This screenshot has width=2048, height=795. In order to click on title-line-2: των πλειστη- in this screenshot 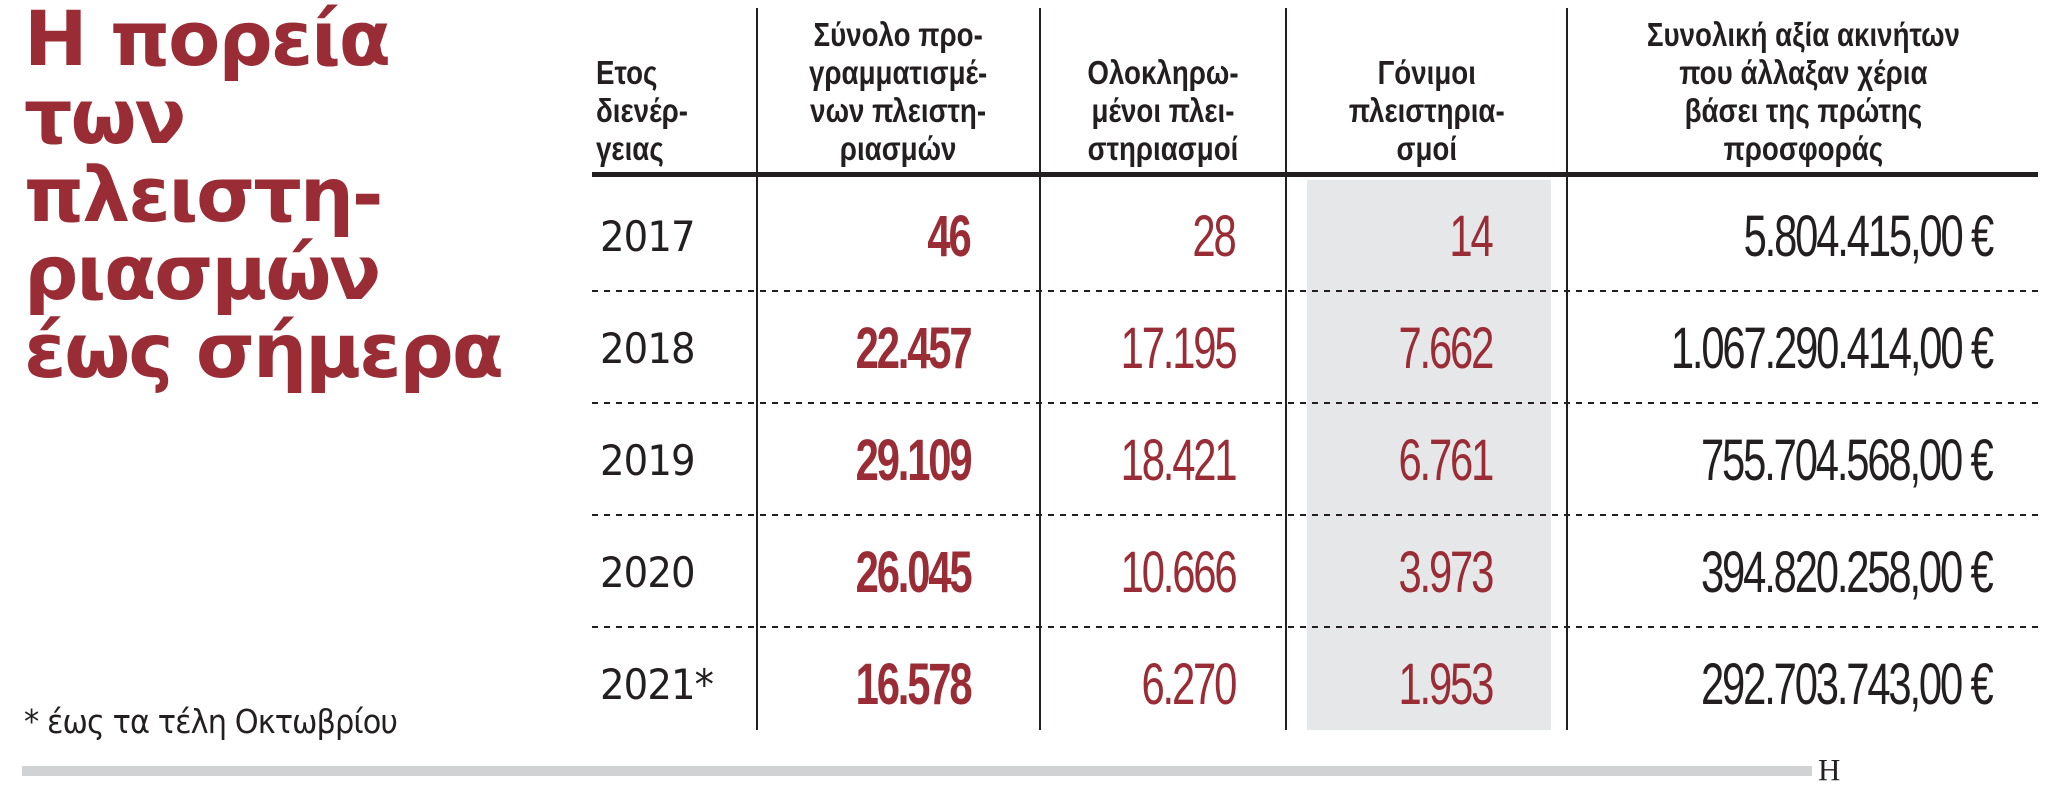, I will do `click(203, 155)`.